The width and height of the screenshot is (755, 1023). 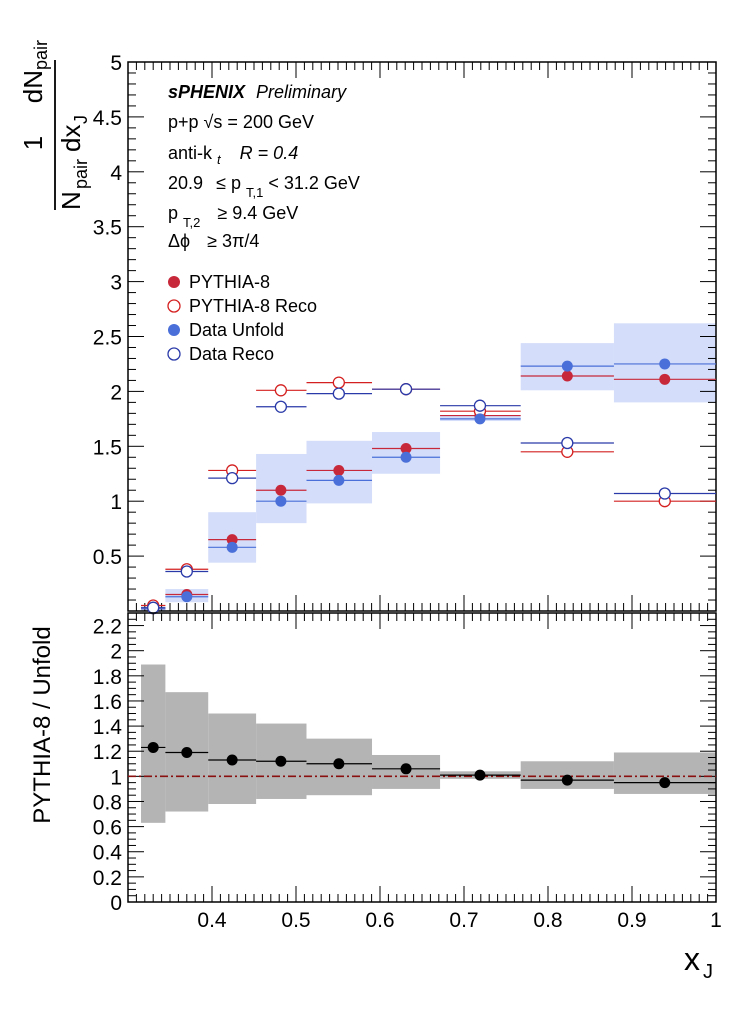 What do you see at coordinates (71, 138) in the screenshot?
I see `svg-text: dx` at bounding box center [71, 138].